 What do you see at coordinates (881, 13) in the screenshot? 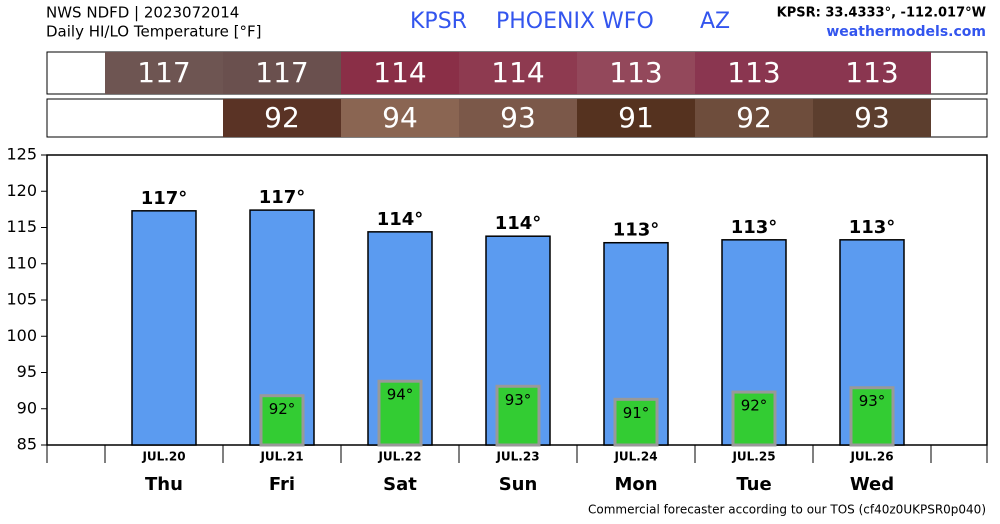
I see `location: KPSR: 33.4333°, -112.017°W` at bounding box center [881, 13].